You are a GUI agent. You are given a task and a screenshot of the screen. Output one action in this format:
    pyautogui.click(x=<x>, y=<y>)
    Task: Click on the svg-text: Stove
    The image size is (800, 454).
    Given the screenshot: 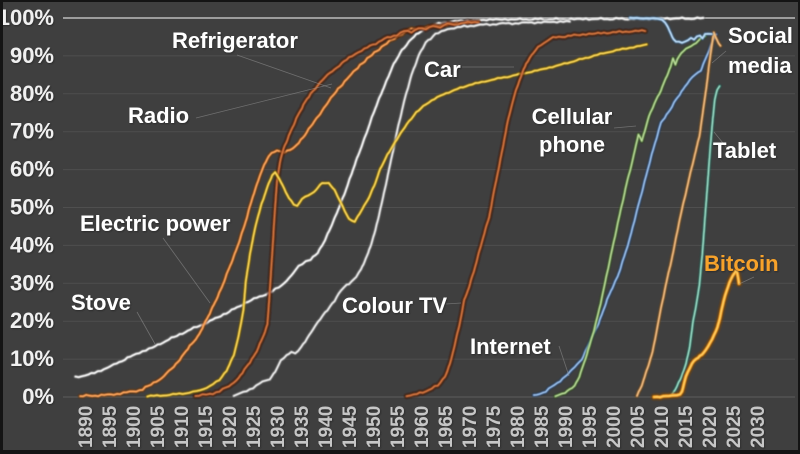 What is the action you would take?
    pyautogui.click(x=101, y=302)
    